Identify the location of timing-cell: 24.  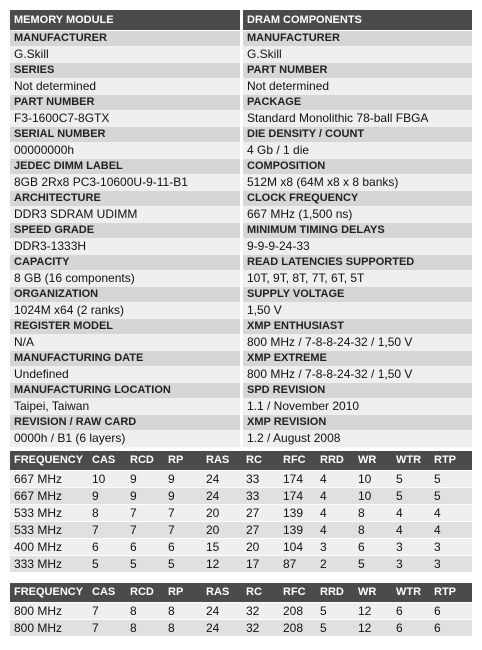
(222, 628).